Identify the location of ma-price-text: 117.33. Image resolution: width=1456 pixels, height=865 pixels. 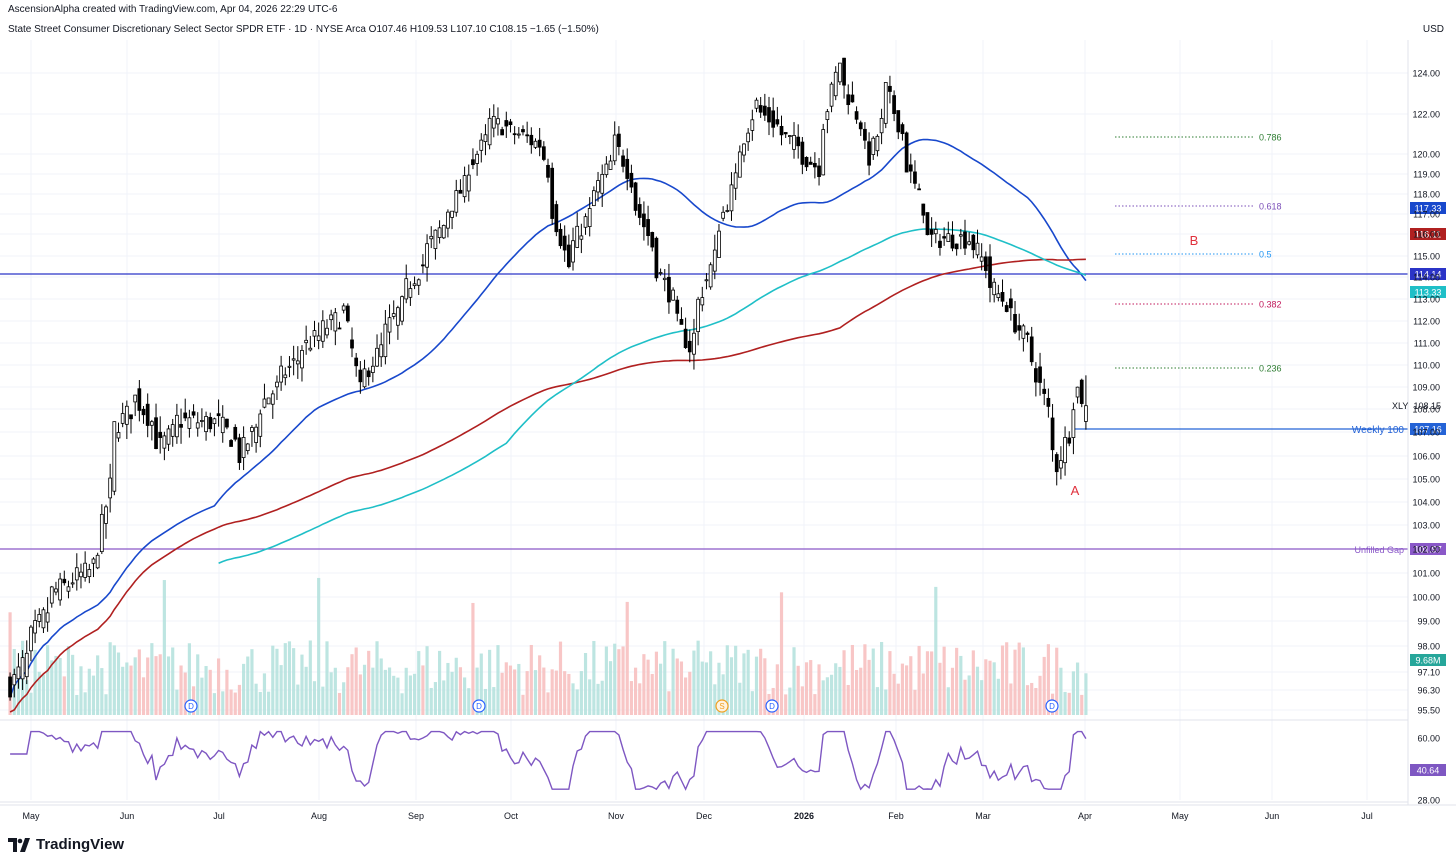
(1428, 209).